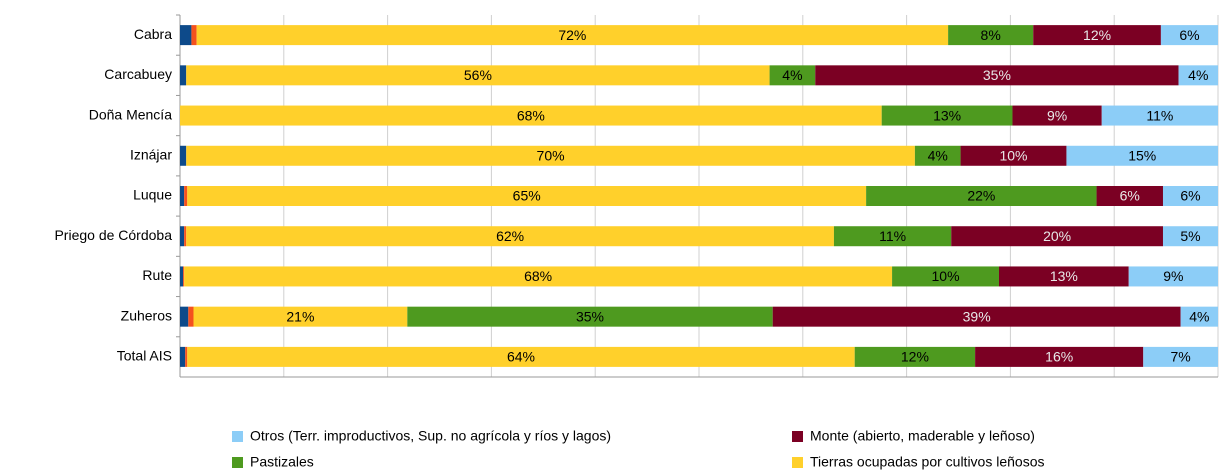 The width and height of the screenshot is (1228, 473). What do you see at coordinates (138, 74) in the screenshot?
I see `y-tick-label: Carcabuey` at bounding box center [138, 74].